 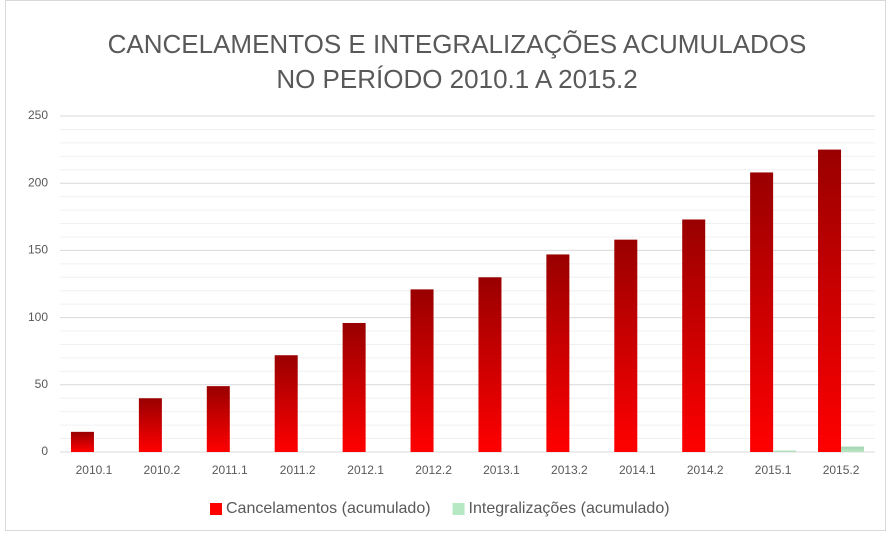 I want to click on y-tick-label: 100, so click(x=38, y=317).